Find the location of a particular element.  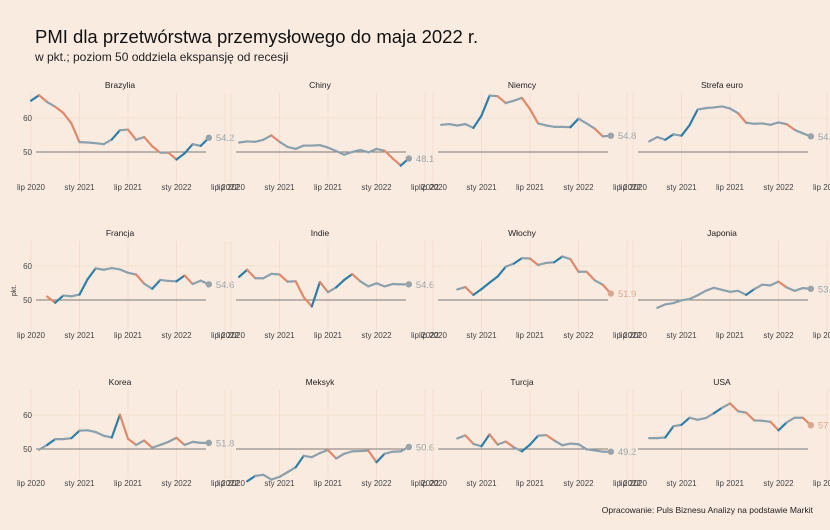

panel-5-title: Indie is located at coordinates (320, 233).